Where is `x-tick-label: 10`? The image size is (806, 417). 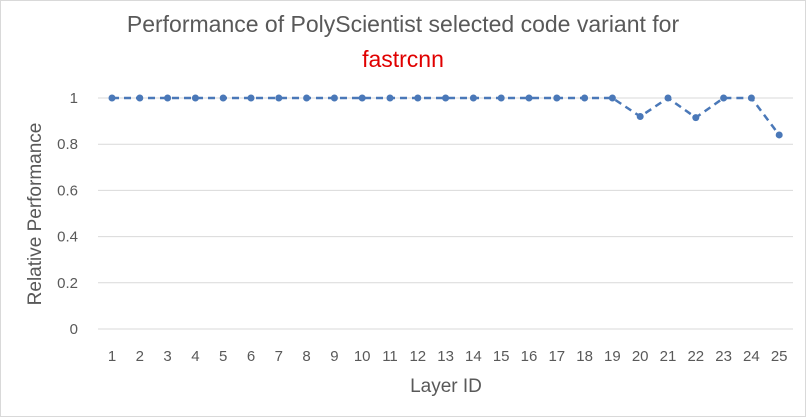
x-tick-label: 10 is located at coordinates (362, 356).